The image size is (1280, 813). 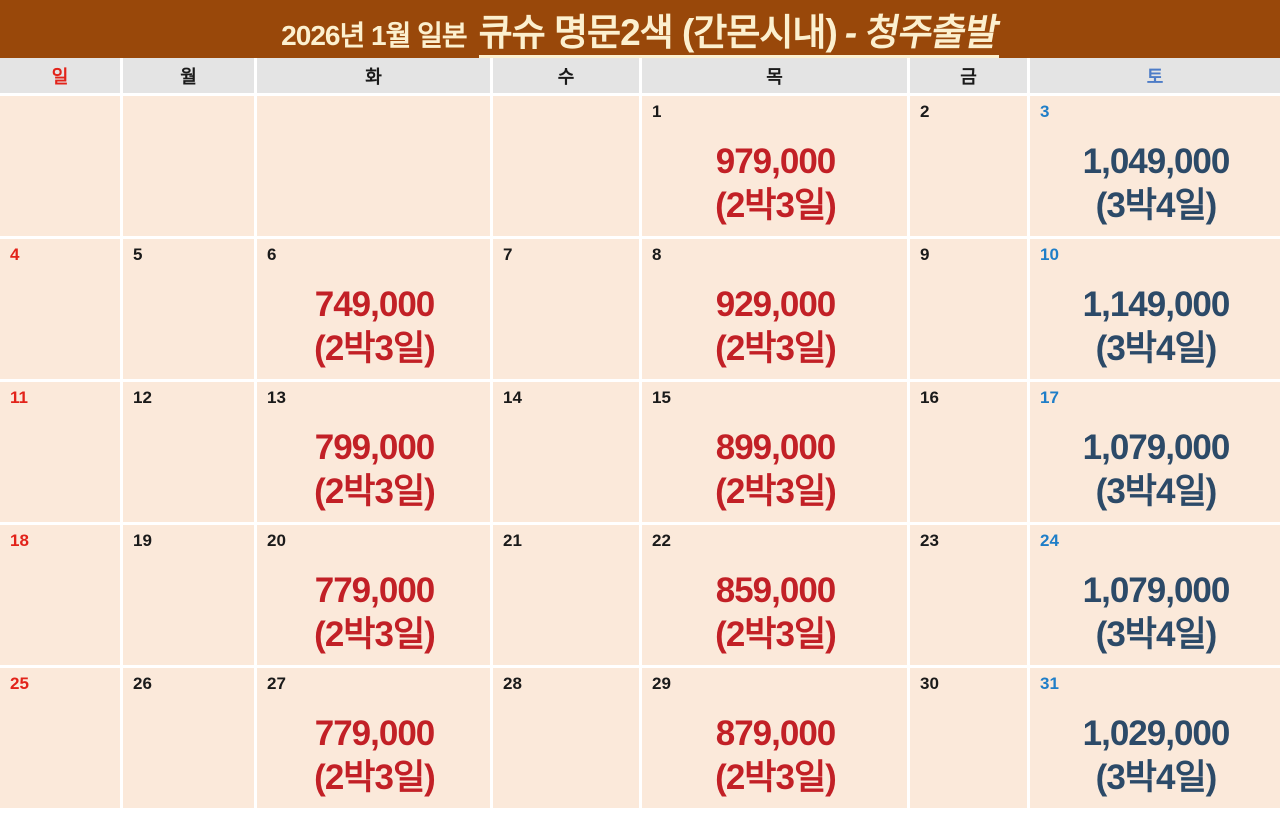 What do you see at coordinates (776, 161) in the screenshot?
I see `price-value: 979,000` at bounding box center [776, 161].